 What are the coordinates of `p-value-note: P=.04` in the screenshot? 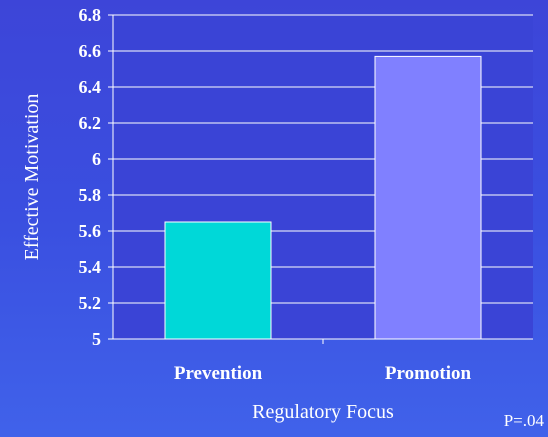 It's located at (523, 420).